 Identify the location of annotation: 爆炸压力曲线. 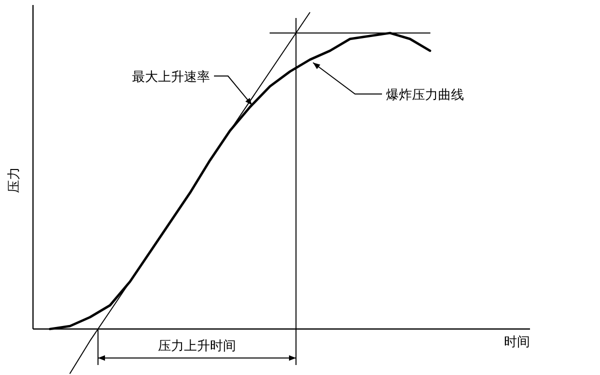
(425, 95).